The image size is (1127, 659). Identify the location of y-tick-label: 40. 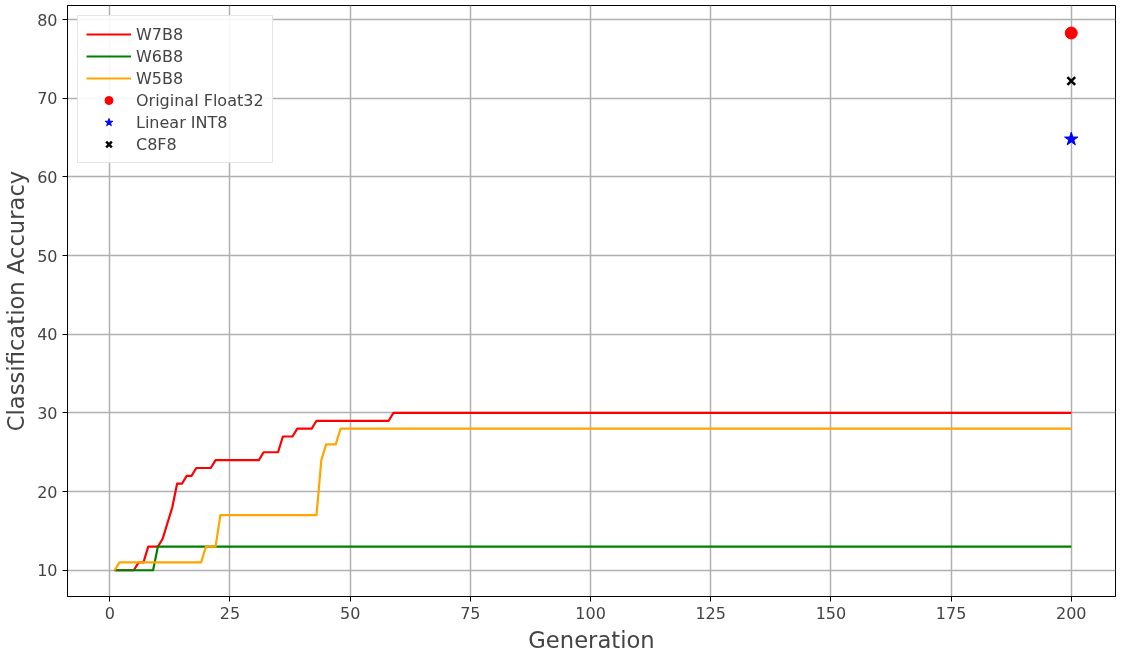
(47, 335).